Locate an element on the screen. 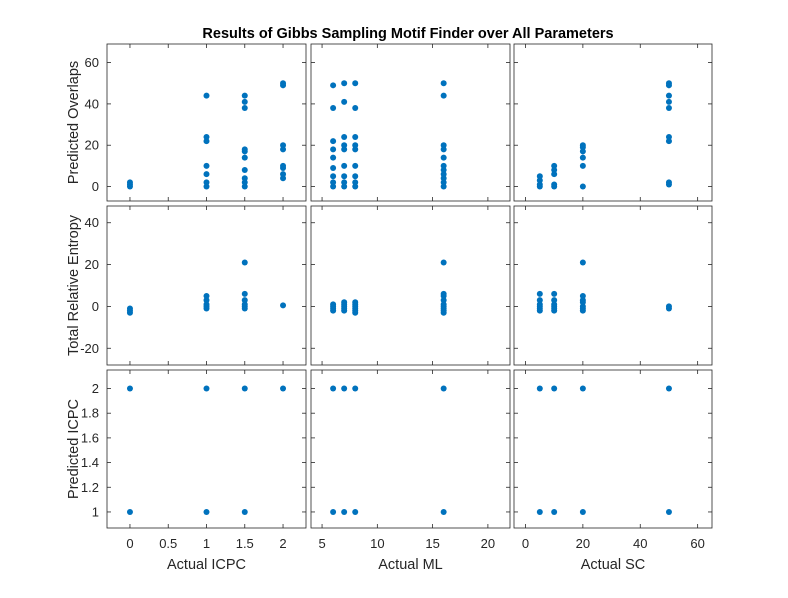  panel-r1-c2 is located at coordinates (613, 285).